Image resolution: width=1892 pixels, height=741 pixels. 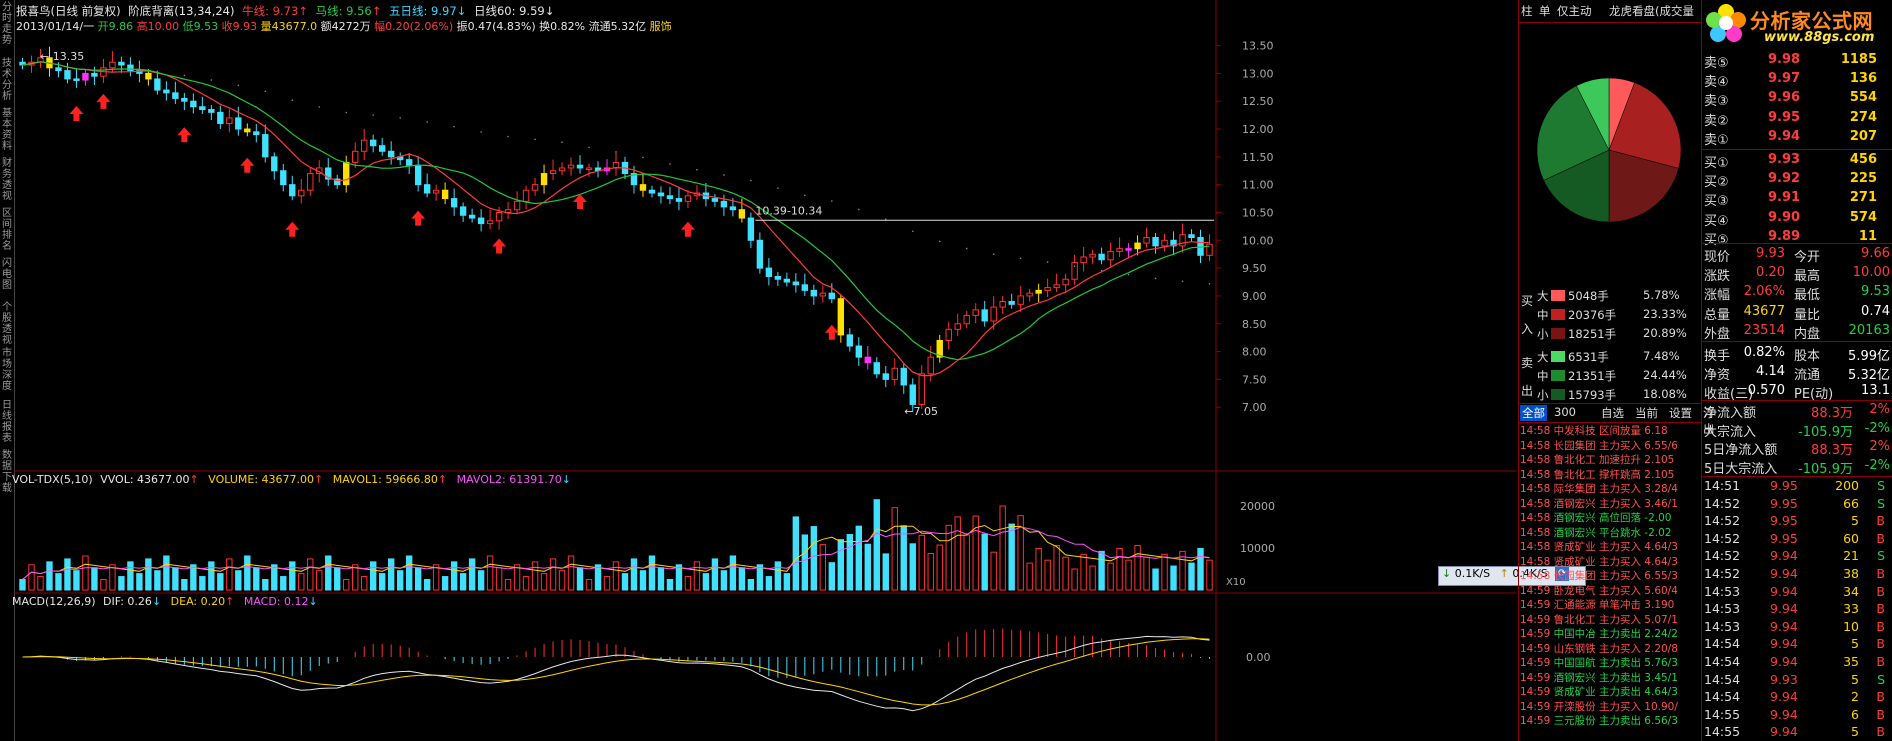 I want to click on order-book-row: 买③ 9.91 271, so click(x=1797, y=199).